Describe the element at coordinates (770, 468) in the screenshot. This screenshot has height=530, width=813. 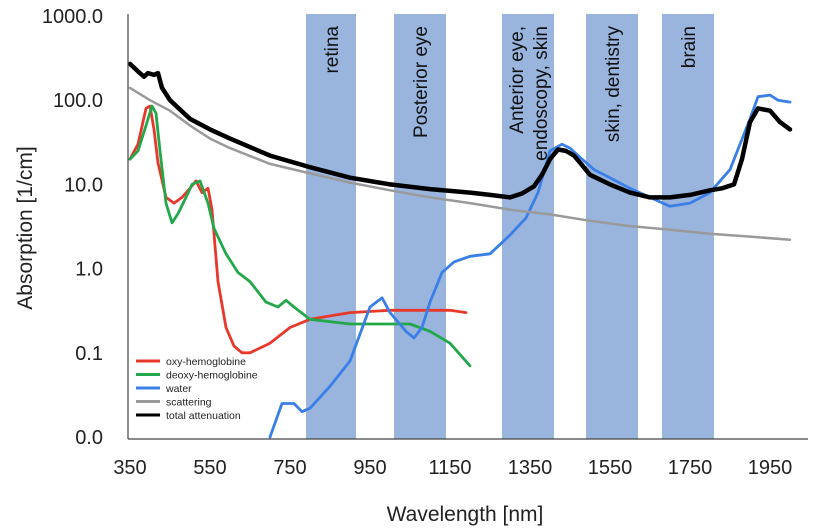
I see `x-tick-label: 1950` at that location.